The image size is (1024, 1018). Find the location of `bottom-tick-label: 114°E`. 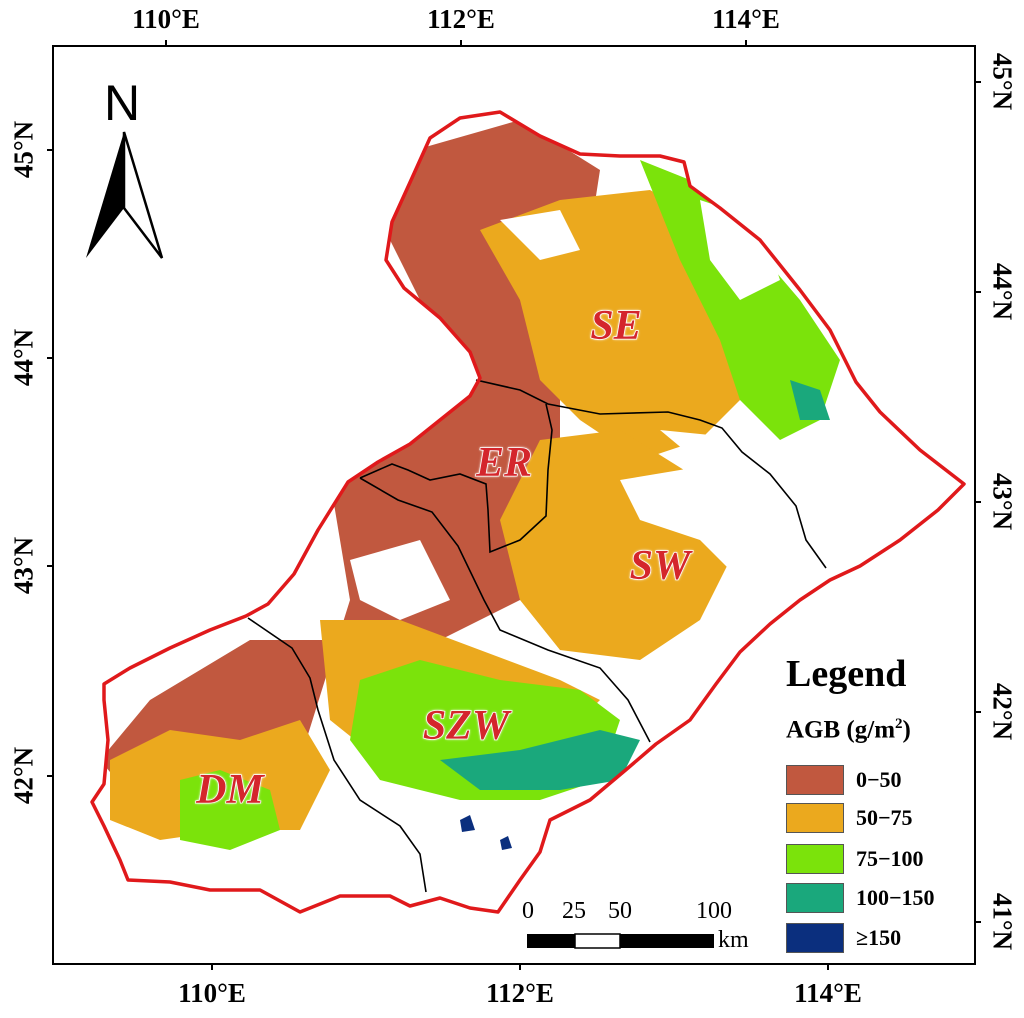

bottom-tick-label: 114°E is located at coordinates (828, 993).